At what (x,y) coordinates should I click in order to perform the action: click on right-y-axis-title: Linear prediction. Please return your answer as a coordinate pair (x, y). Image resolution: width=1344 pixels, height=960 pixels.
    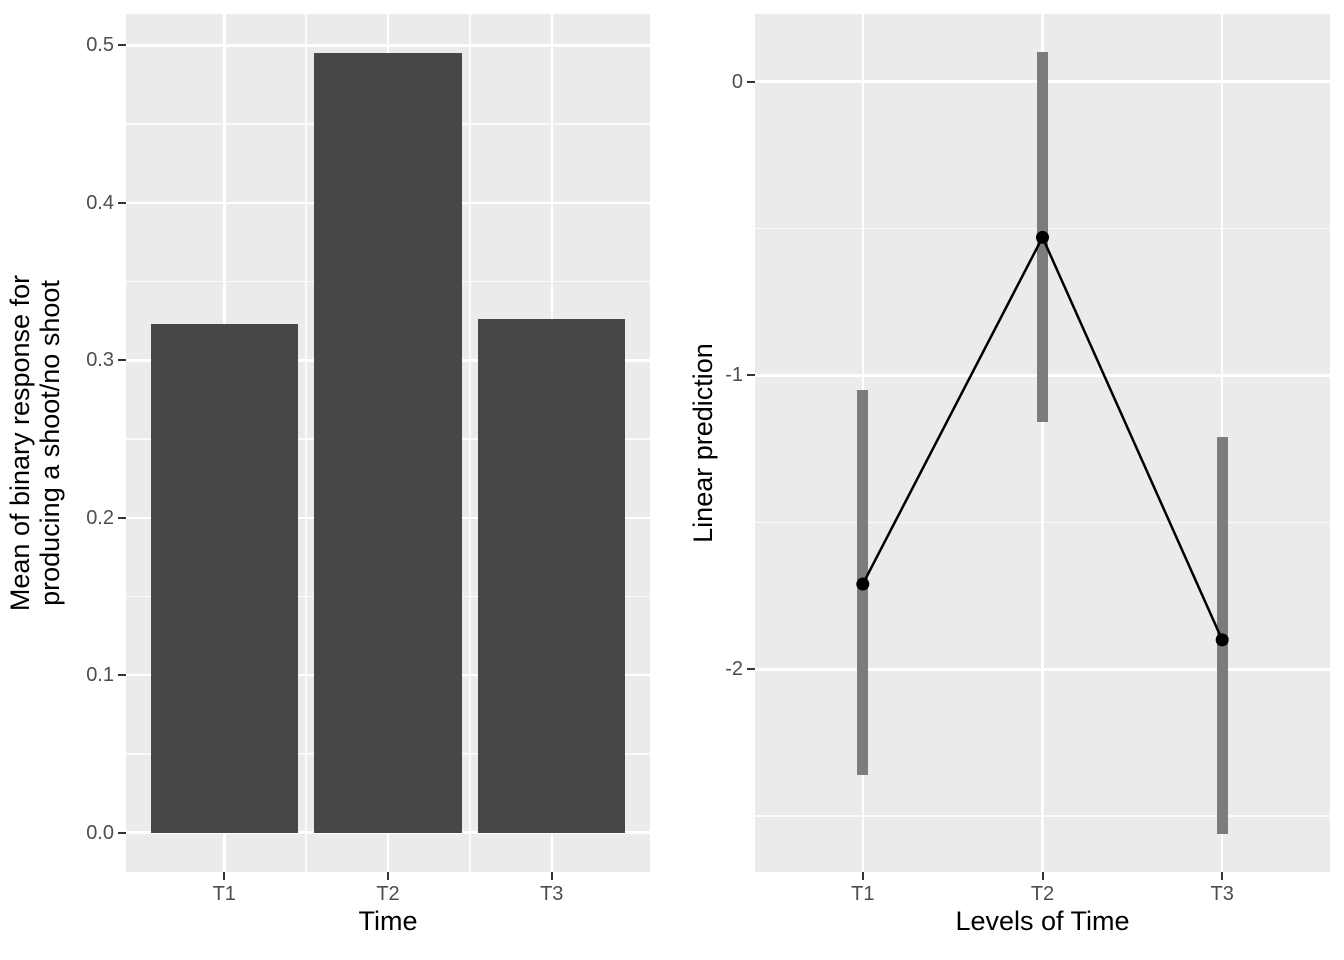
    Looking at the image, I should click on (703, 443).